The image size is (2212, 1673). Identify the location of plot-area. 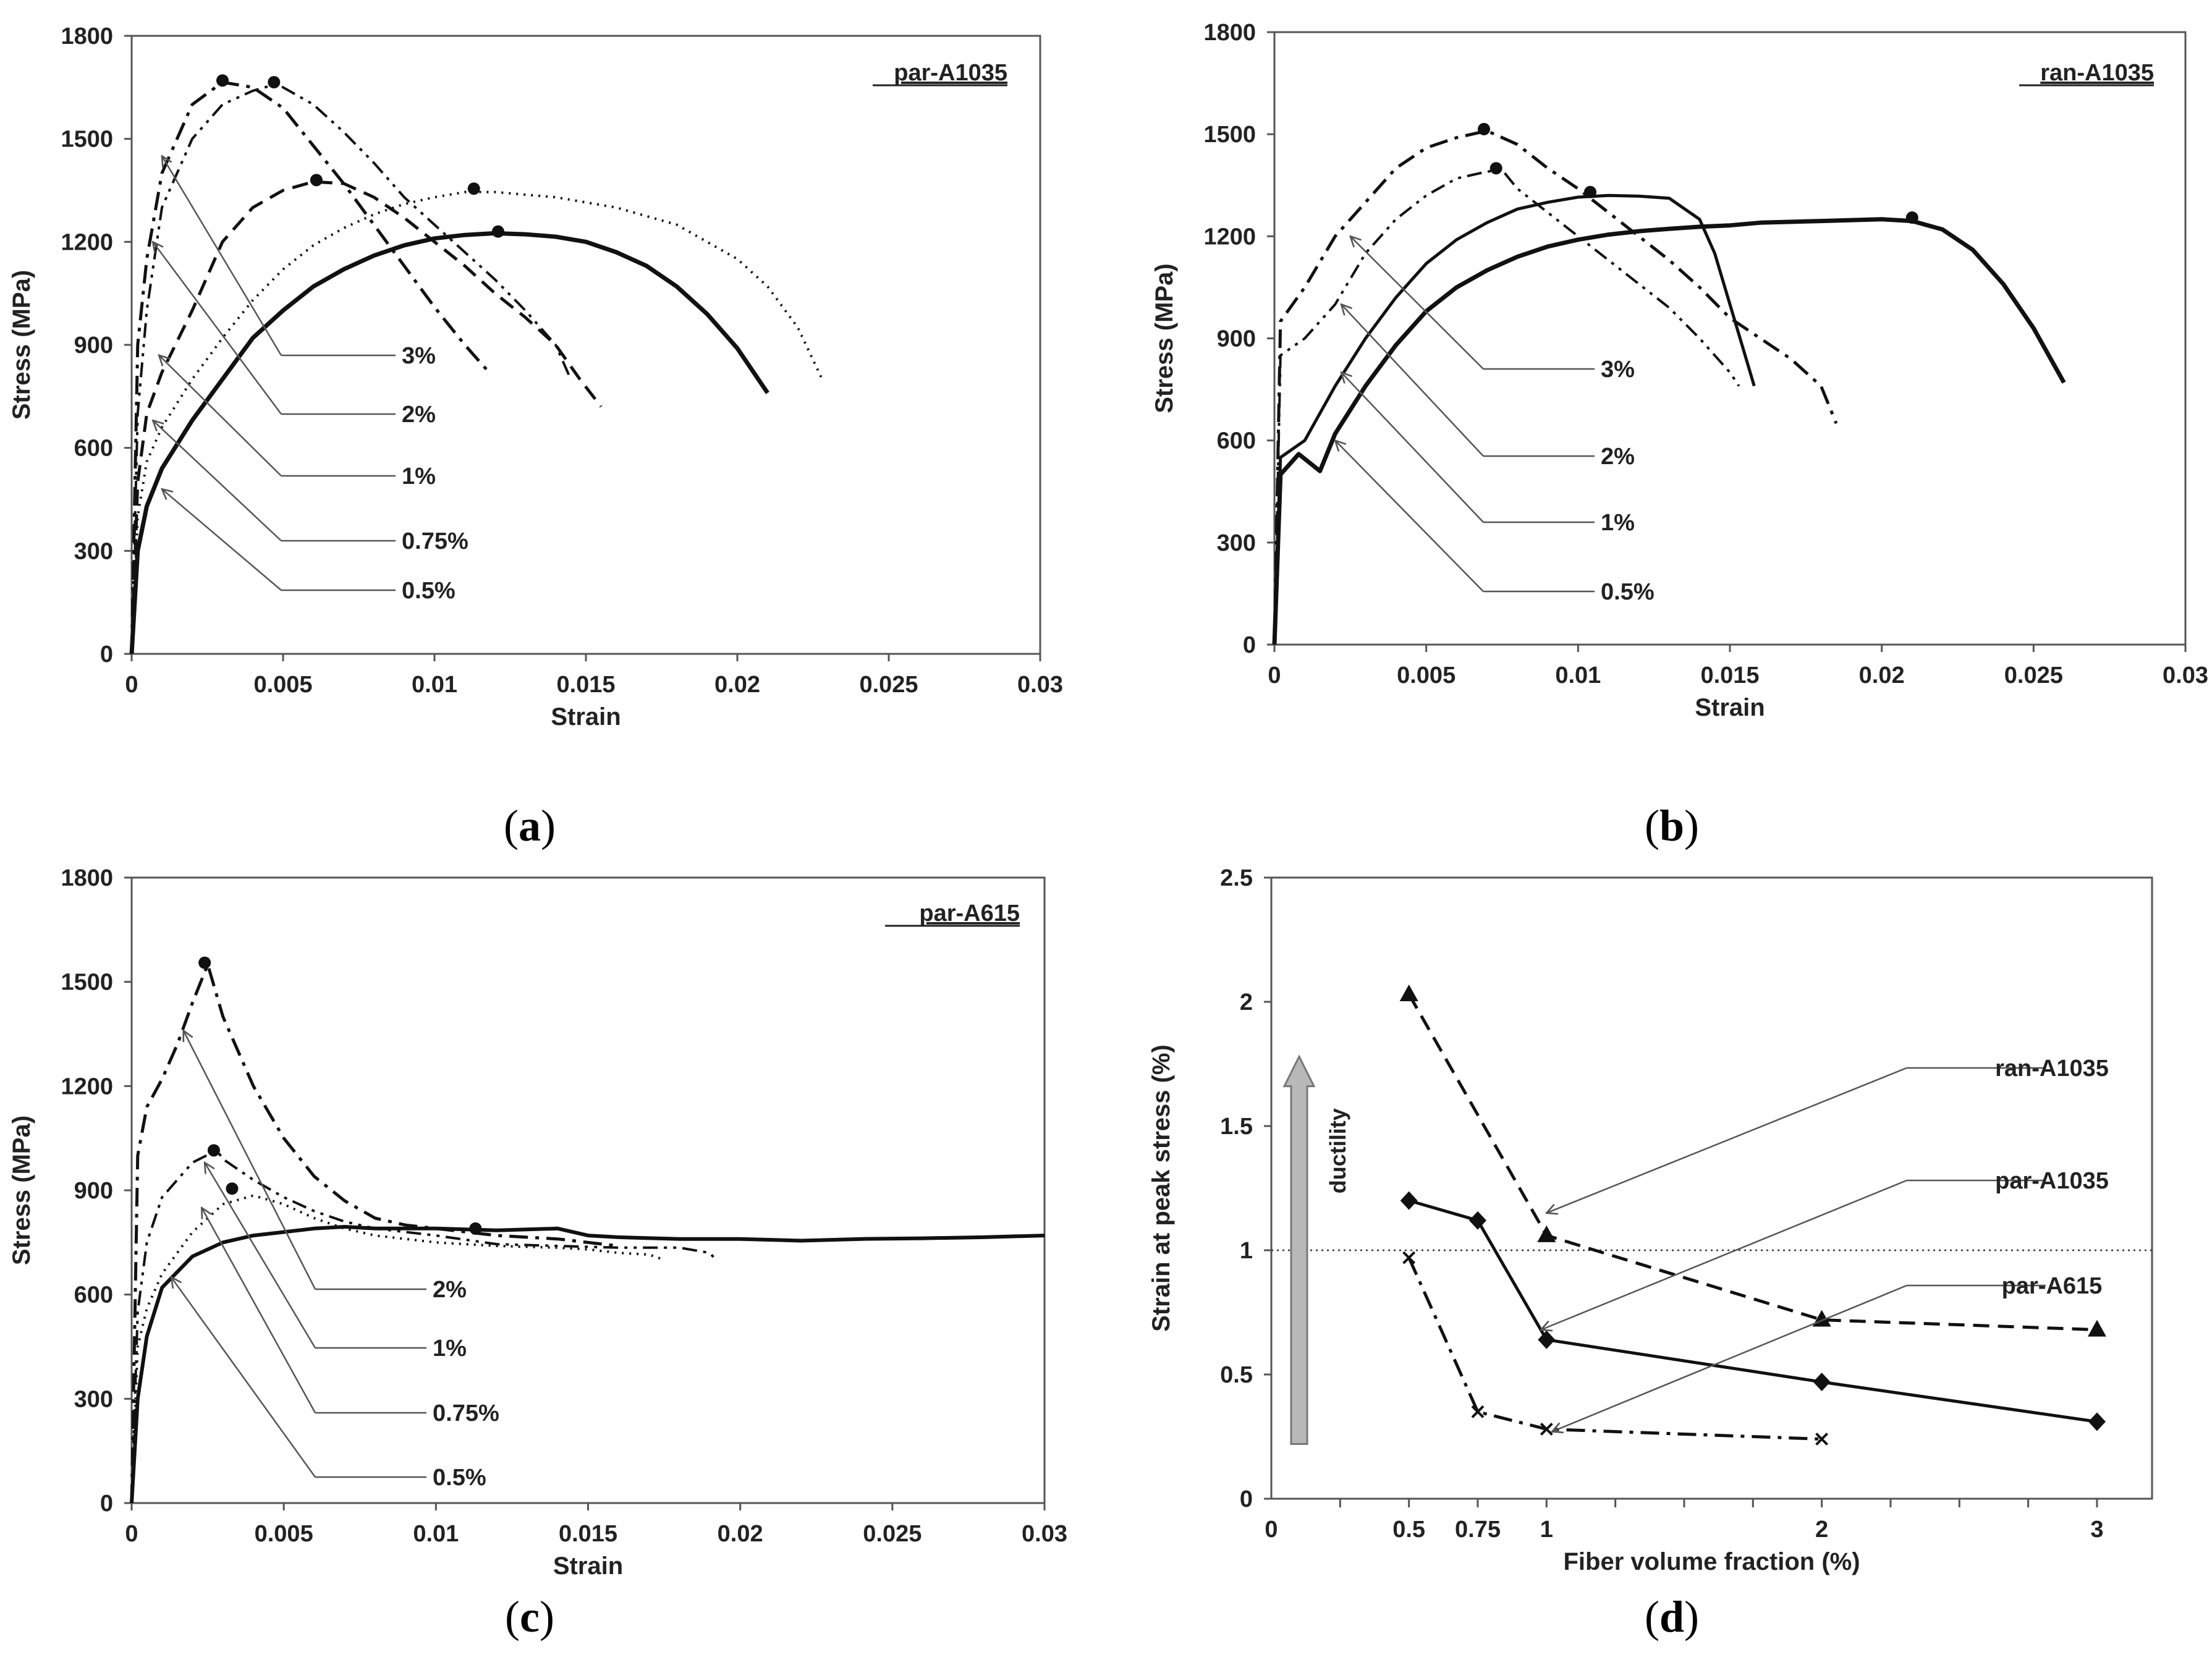
(1712, 1188).